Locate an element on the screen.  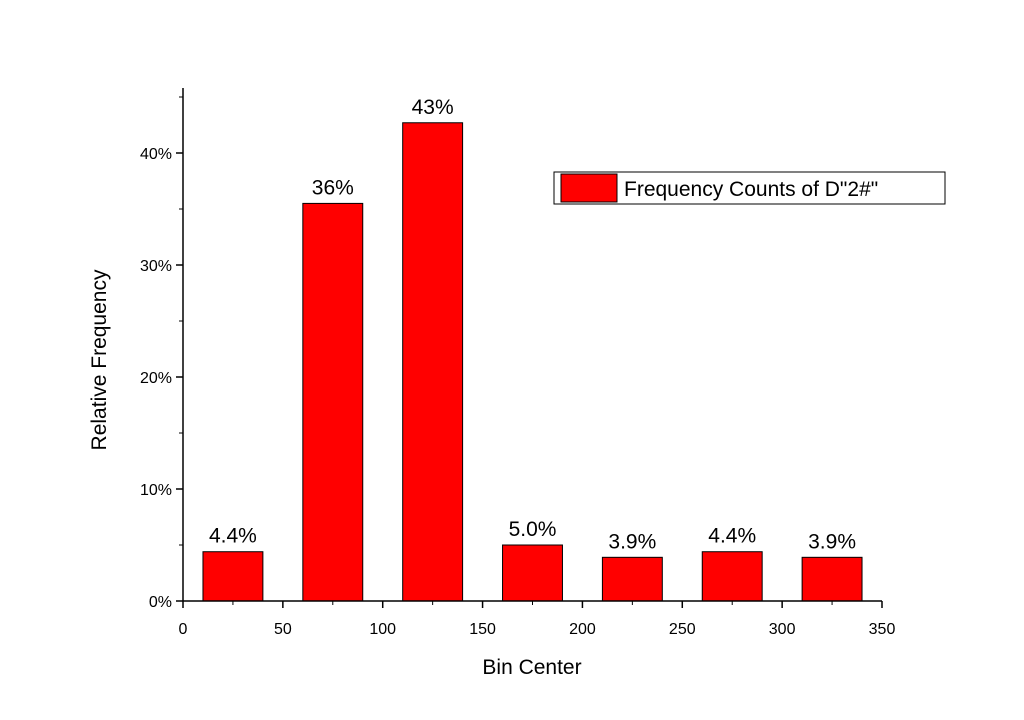
x-tick-label: 300 is located at coordinates (782, 629).